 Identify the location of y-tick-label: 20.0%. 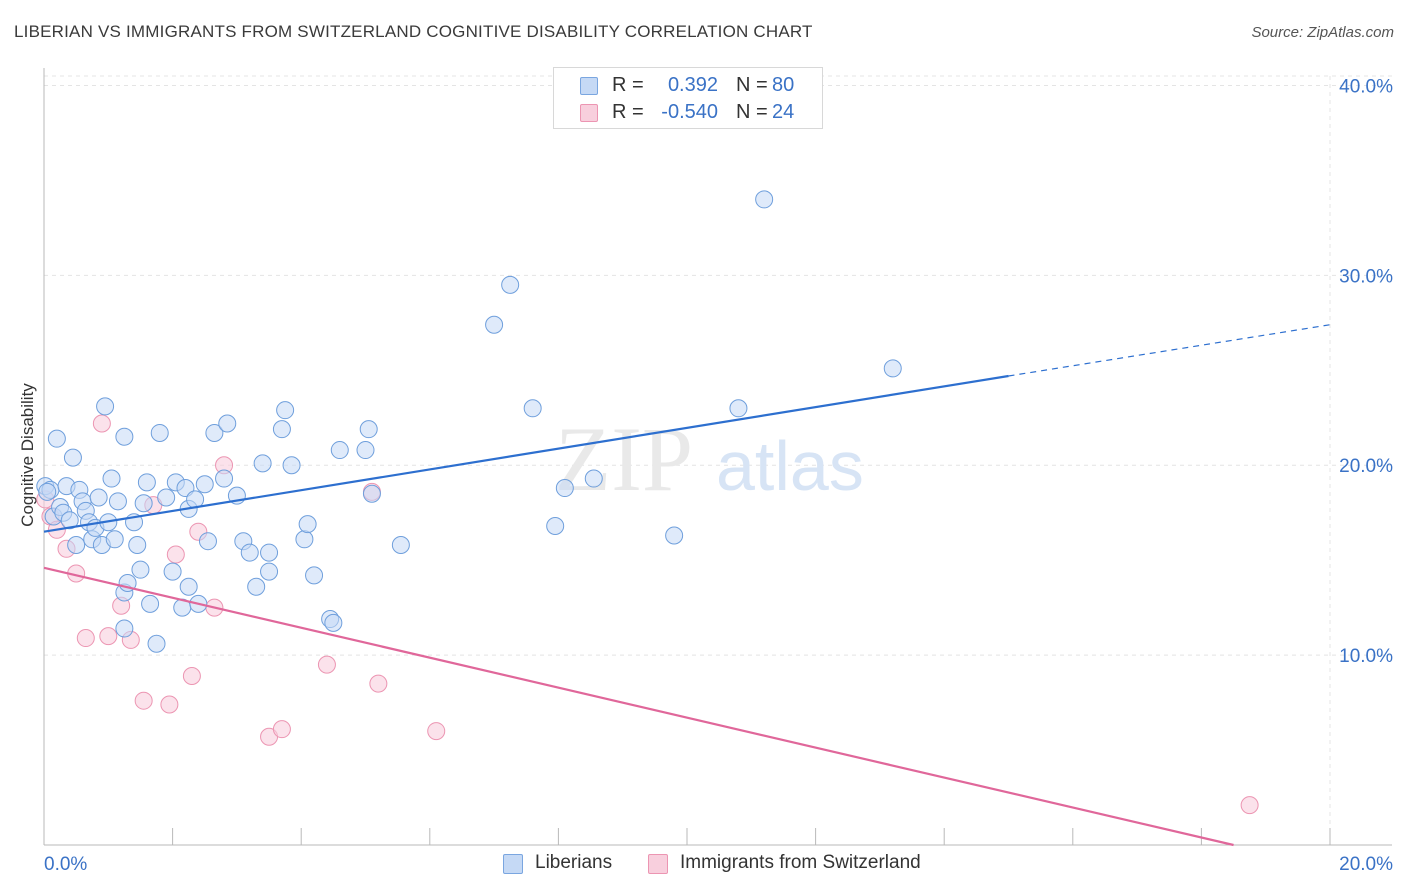
(1366, 466).